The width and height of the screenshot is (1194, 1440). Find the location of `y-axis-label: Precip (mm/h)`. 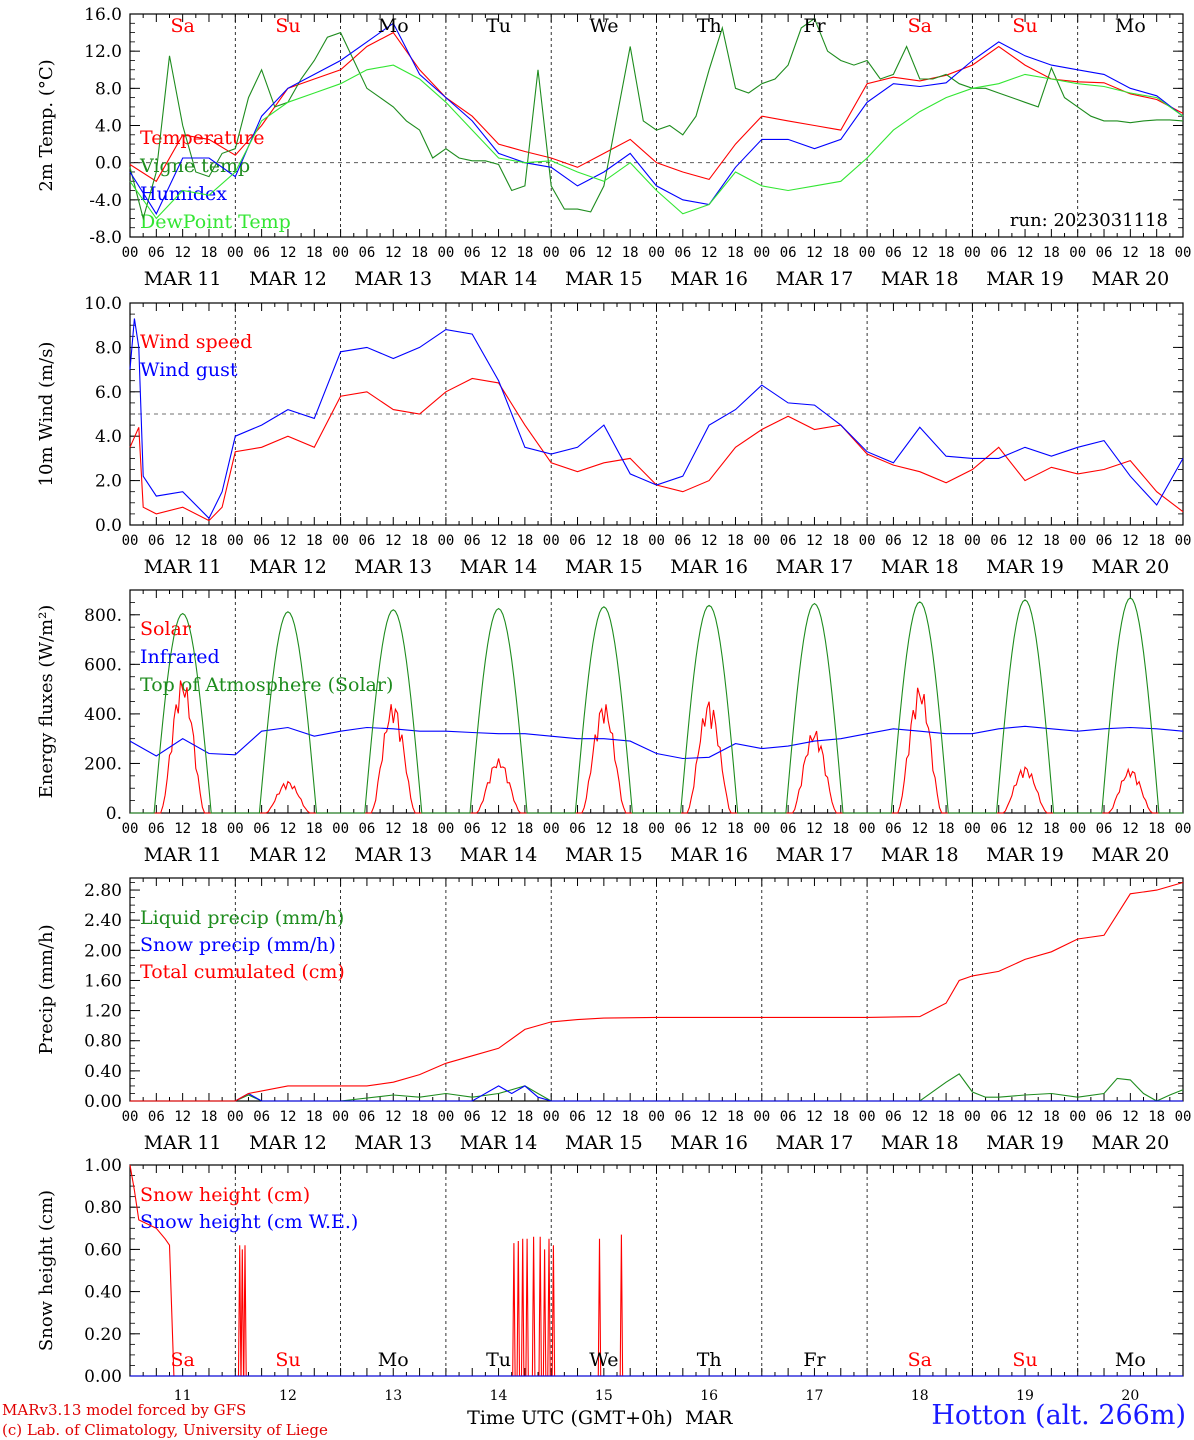

y-axis-label: Precip (mm/h) is located at coordinates (46, 989).